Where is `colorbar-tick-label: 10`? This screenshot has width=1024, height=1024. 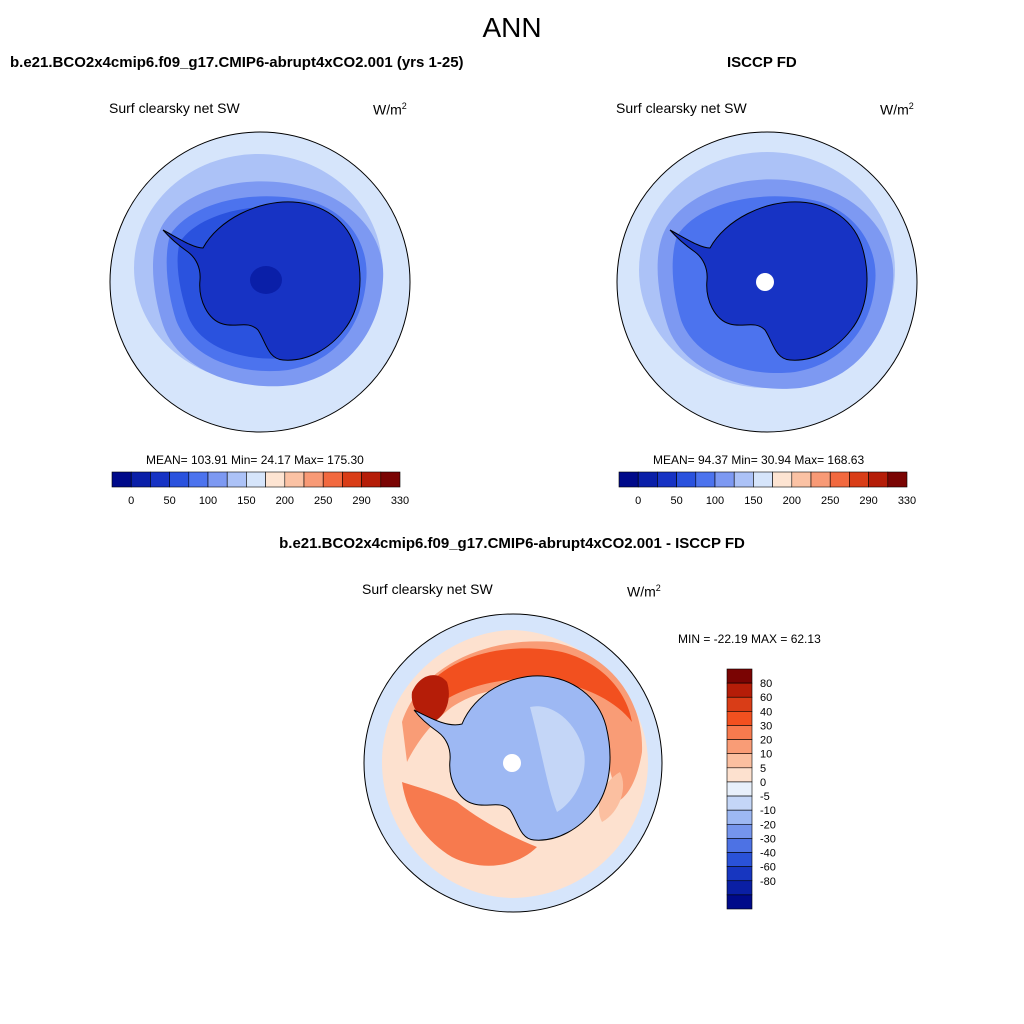
colorbar-tick-label: 10 is located at coordinates (766, 755).